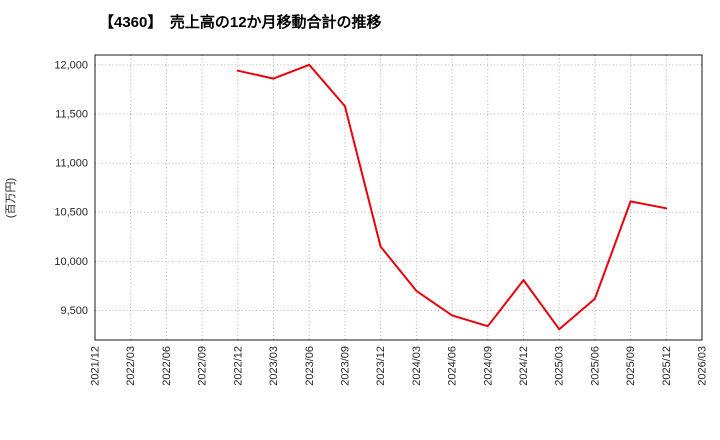 The width and height of the screenshot is (720, 440). I want to click on x-tick-label: 2025/12, so click(667, 366).